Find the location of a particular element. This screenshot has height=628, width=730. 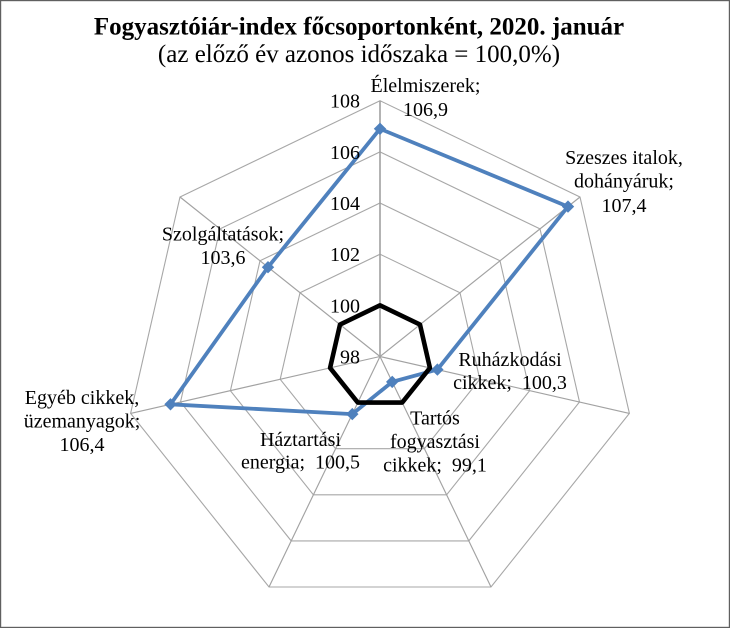

svg-text: 106 is located at coordinates (345, 153).